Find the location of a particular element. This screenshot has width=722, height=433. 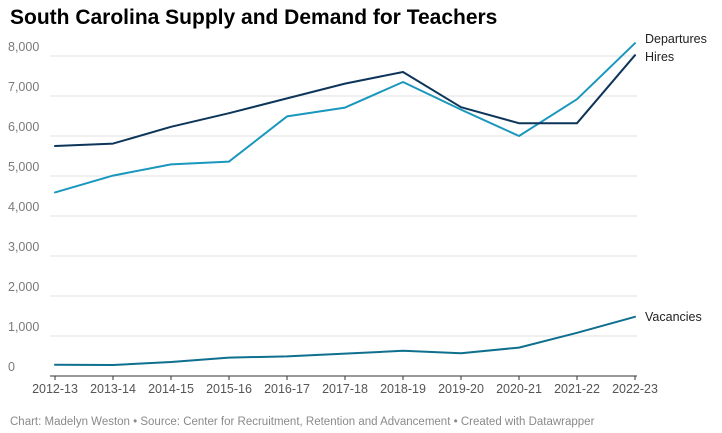

x-tick-label: 2017-18 is located at coordinates (345, 389).